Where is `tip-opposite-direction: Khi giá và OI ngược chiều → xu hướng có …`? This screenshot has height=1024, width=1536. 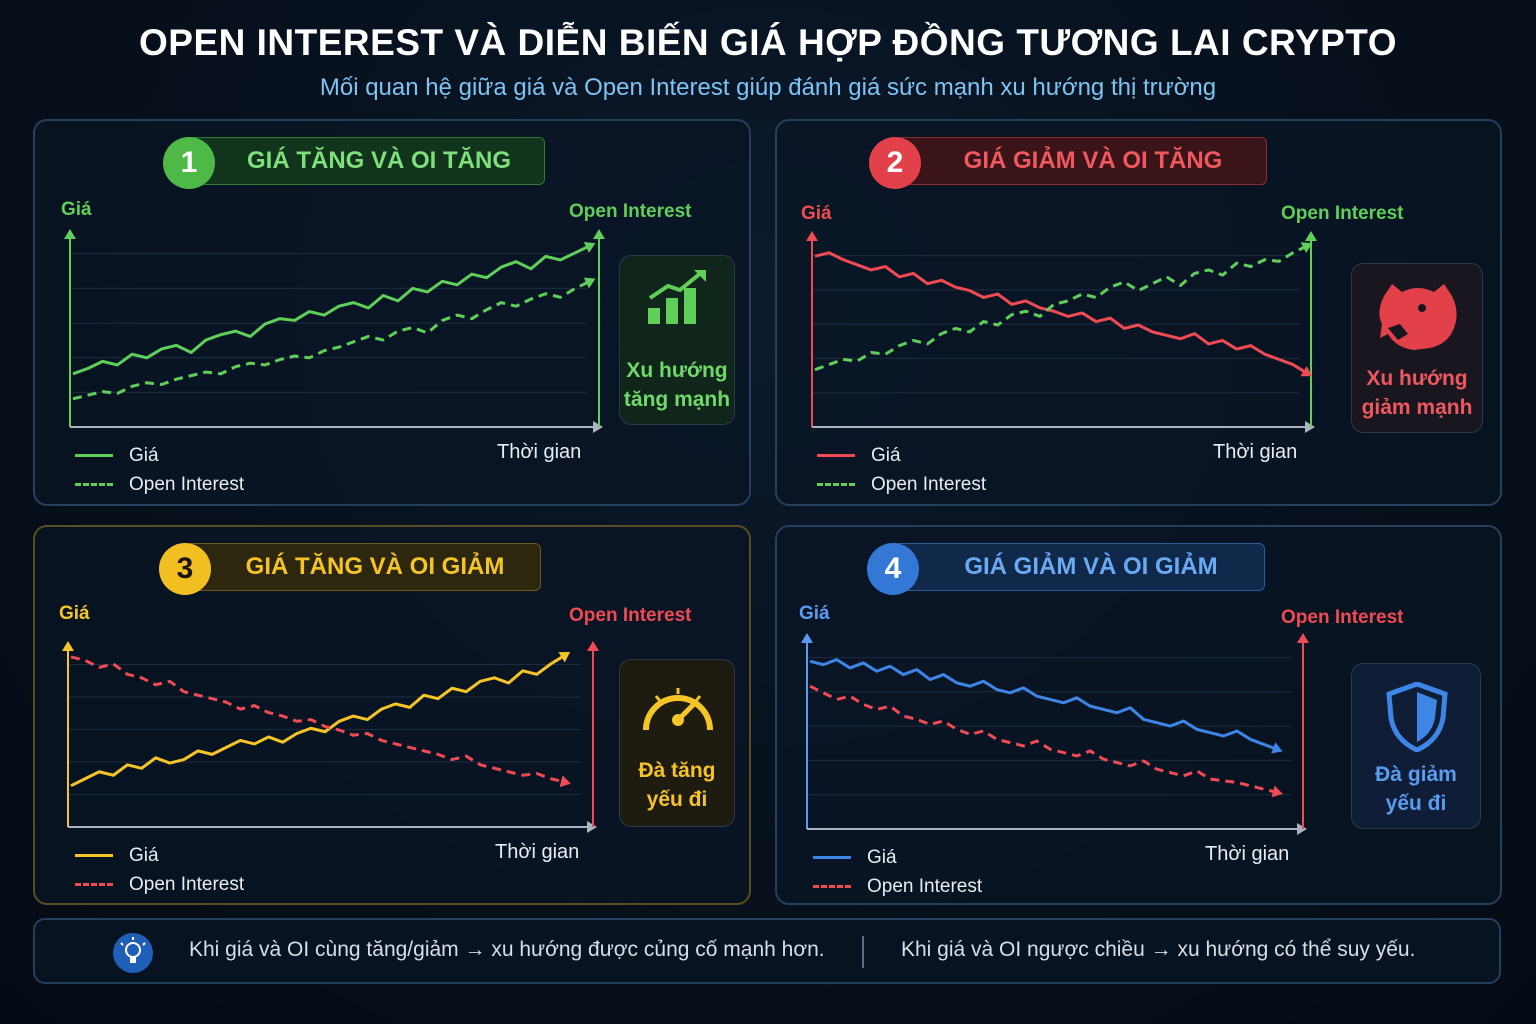
tip-opposite-direction: Khi giá và OI ngược chiều → xu hướng có … is located at coordinates (1158, 949).